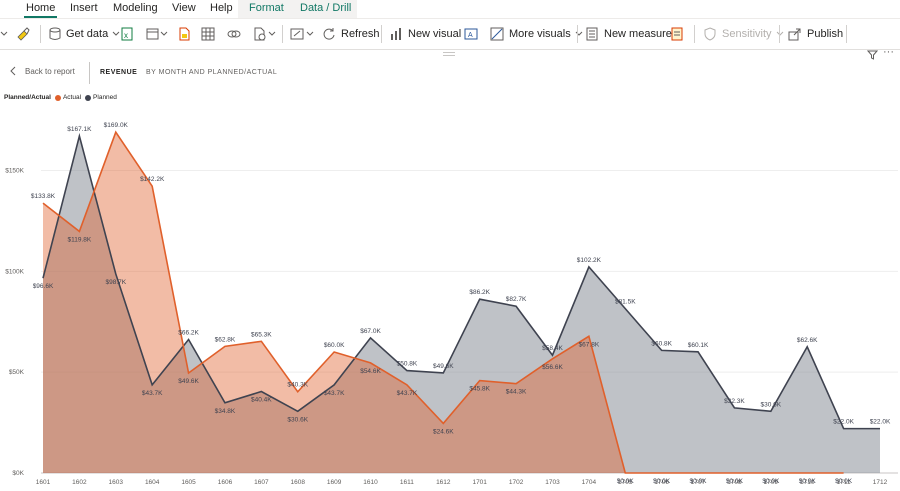  What do you see at coordinates (370, 331) in the screenshot?
I see `data-label-planned: $67.0K` at bounding box center [370, 331].